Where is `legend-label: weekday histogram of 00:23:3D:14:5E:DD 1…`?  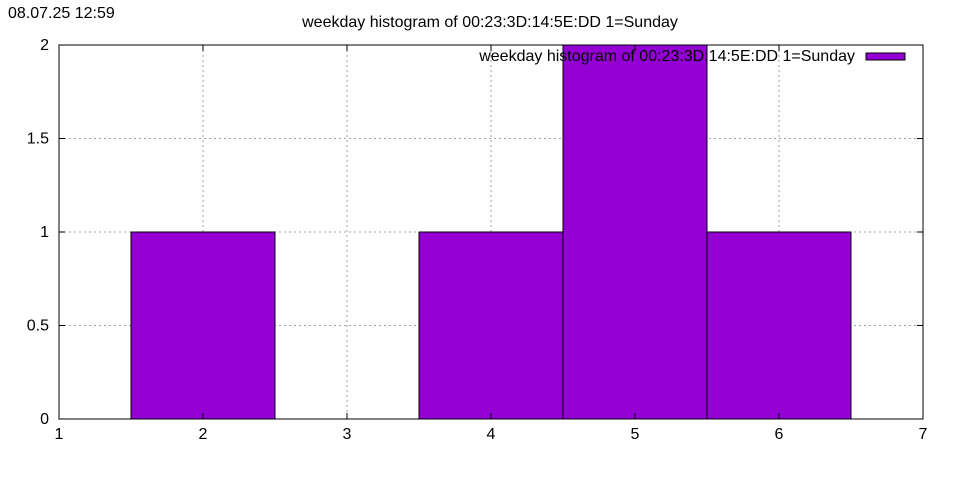
legend-label: weekday histogram of 00:23:3D:14:5E:DD 1… is located at coordinates (666, 56).